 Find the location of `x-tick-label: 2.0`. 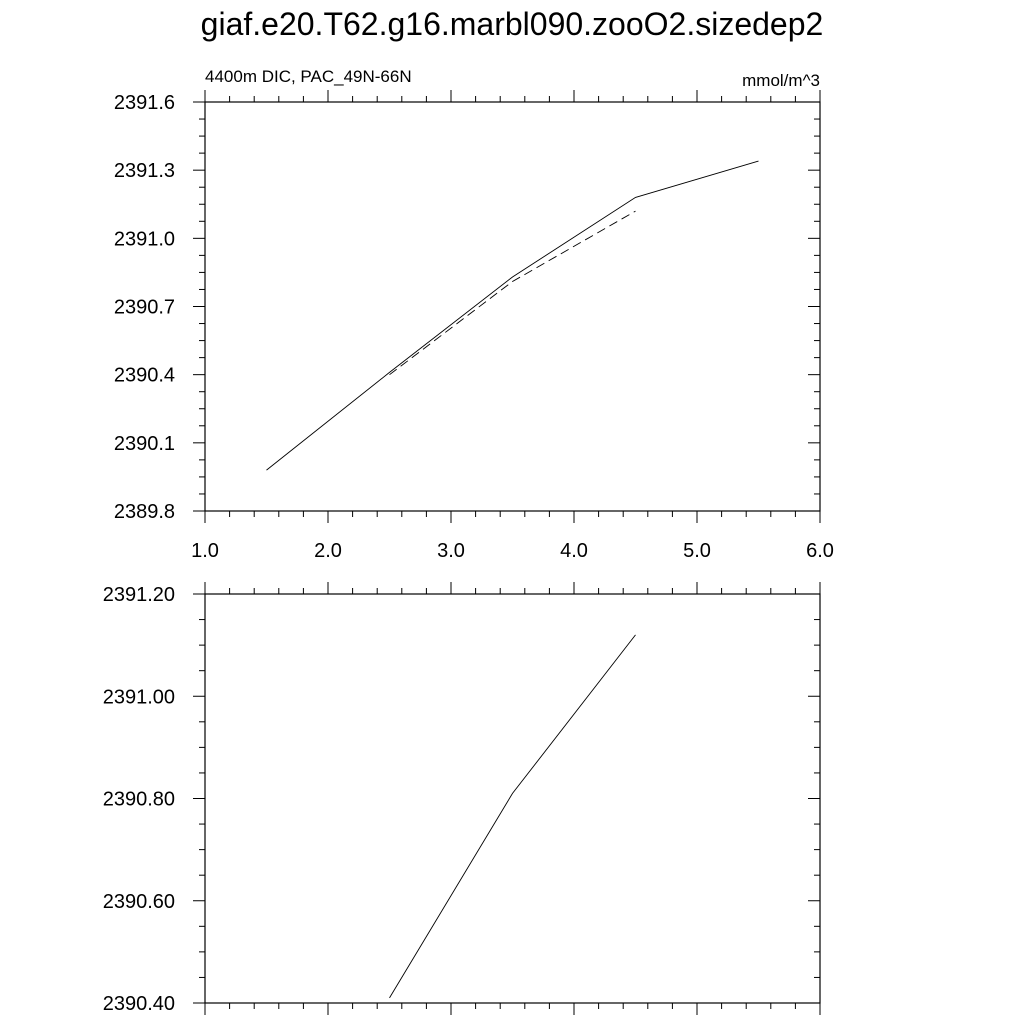

x-tick-label: 2.0 is located at coordinates (328, 551).